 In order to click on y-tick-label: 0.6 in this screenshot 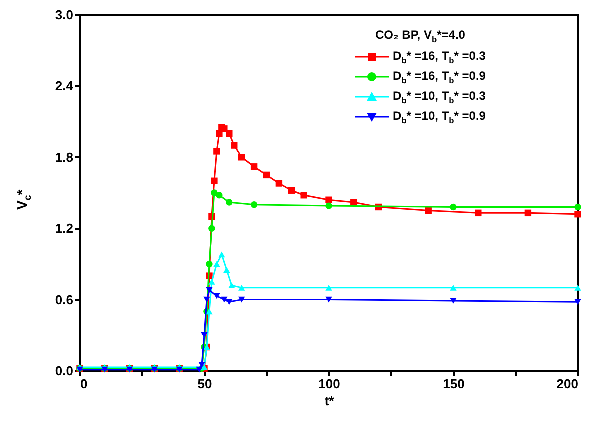, I will do `click(64, 300)`.